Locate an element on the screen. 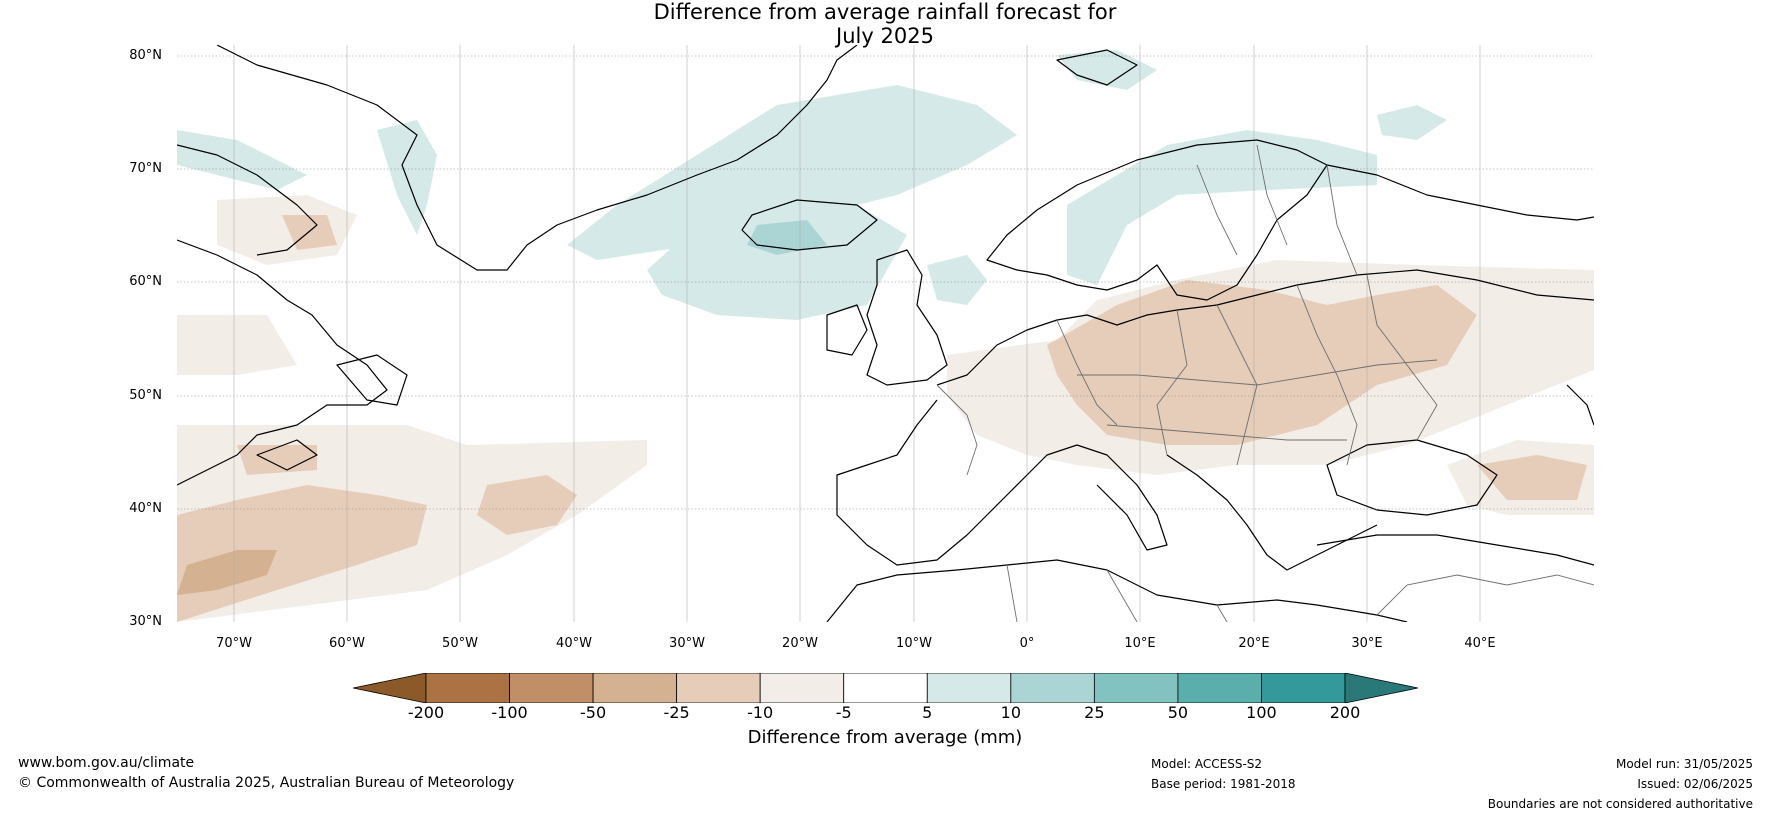 This screenshot has height=816, width=1770. coastline-baffin is located at coordinates (247, 200).